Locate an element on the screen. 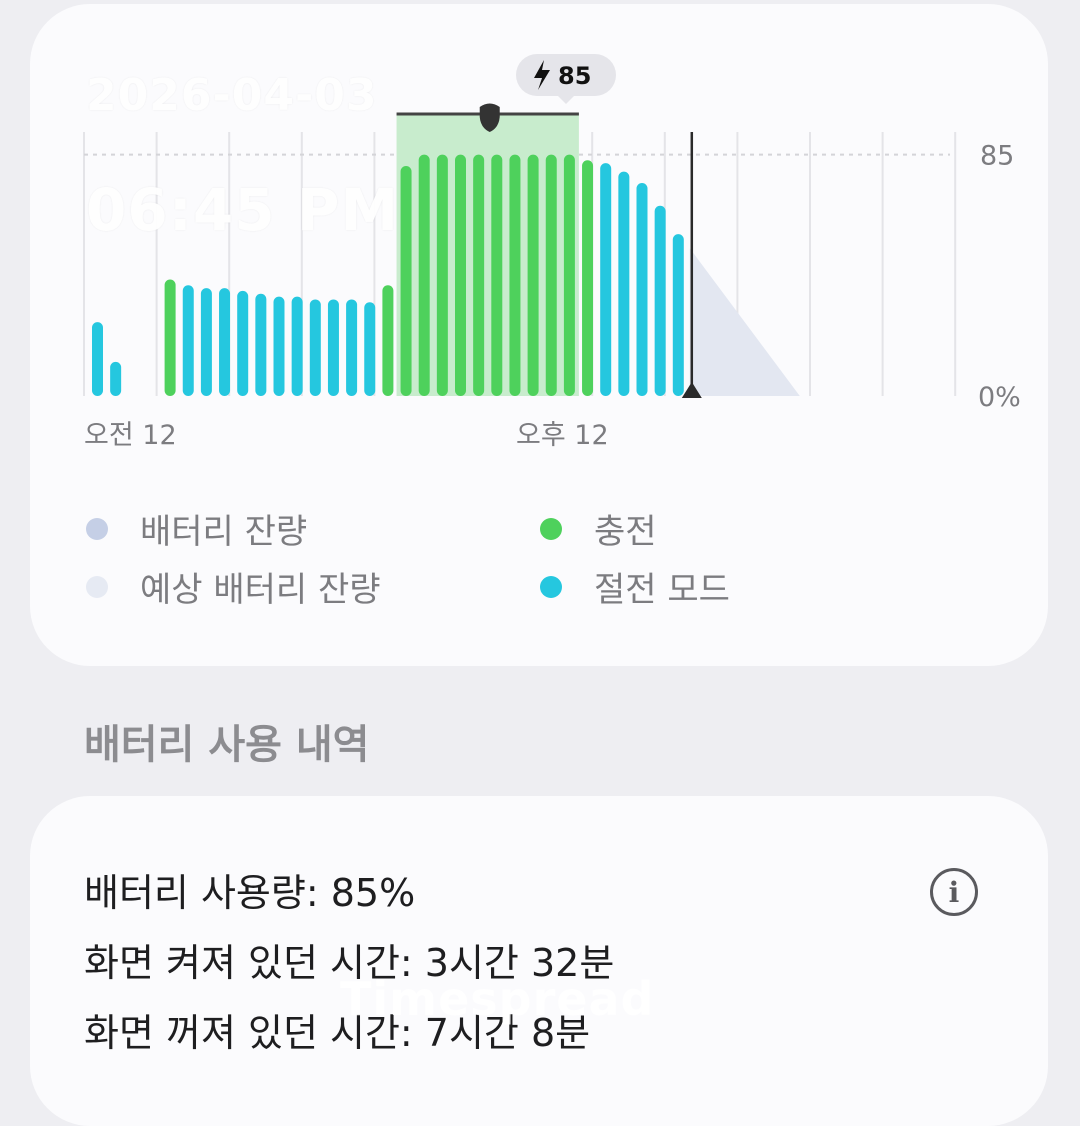 The height and width of the screenshot is (1126, 1080). charge-tooltip is located at coordinates (566, 75).